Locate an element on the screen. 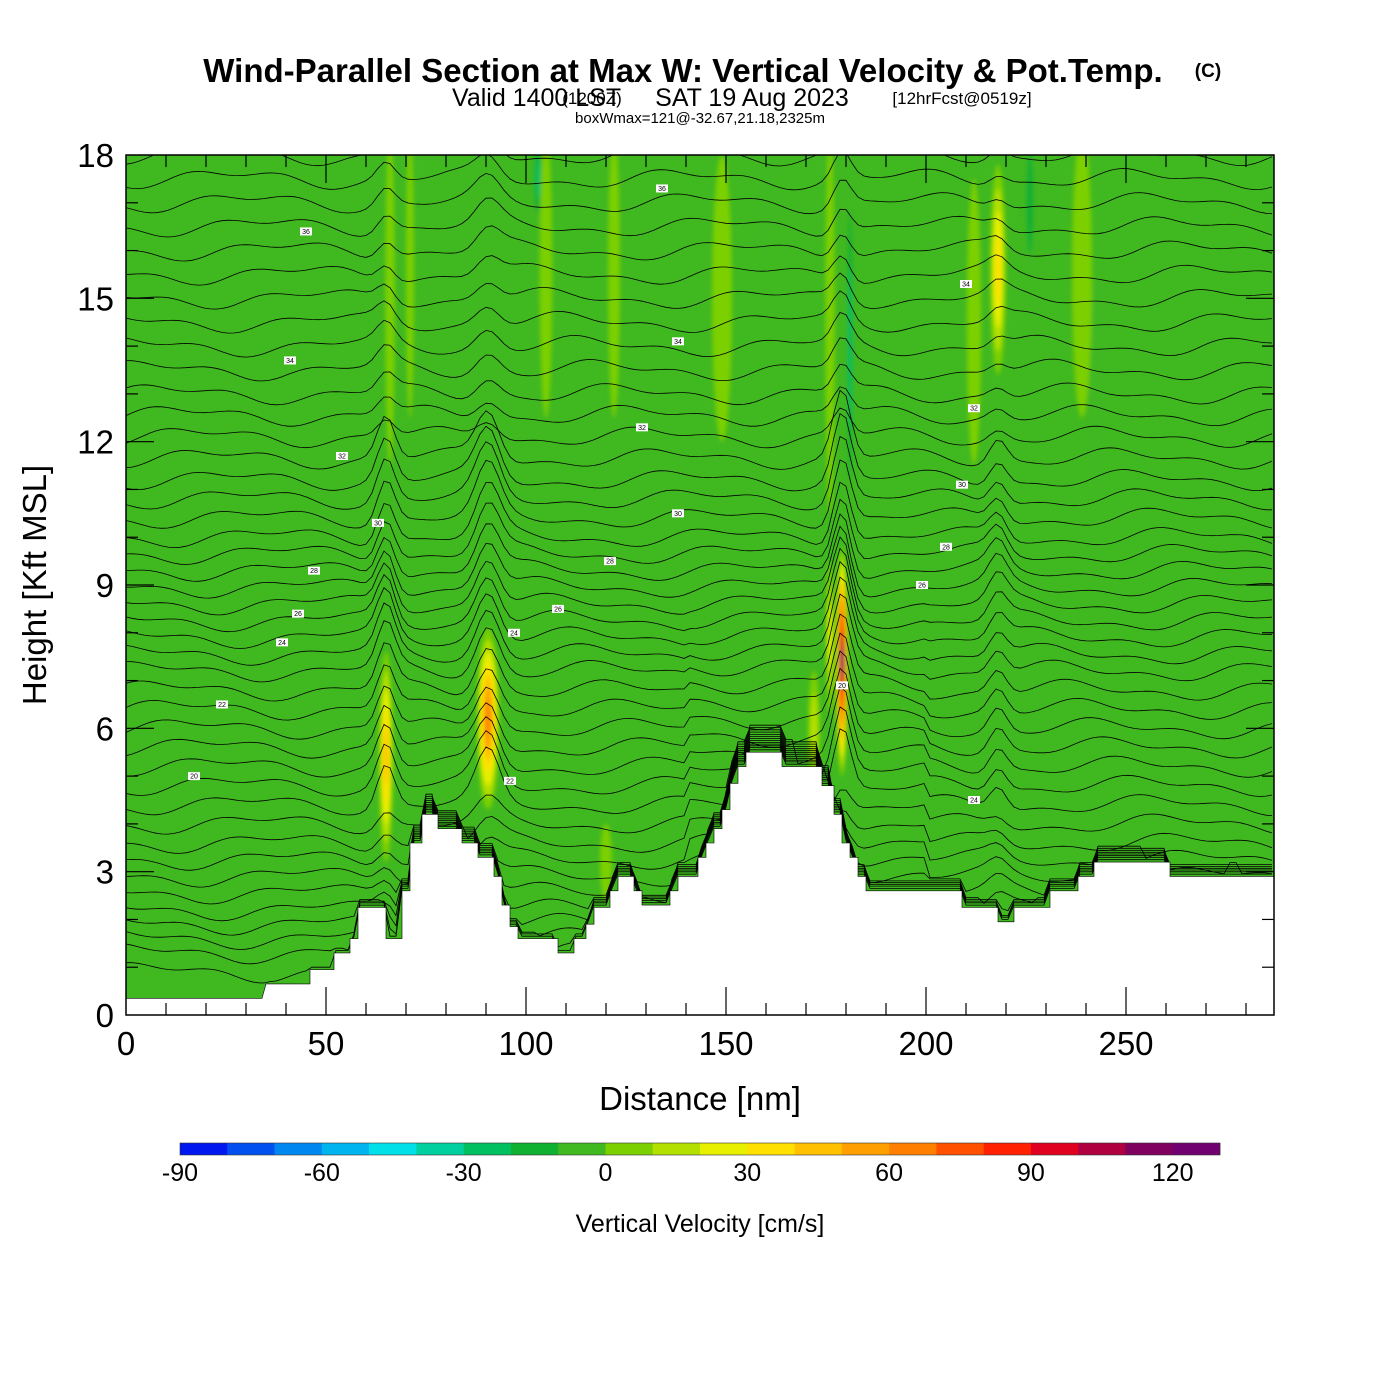 This screenshot has width=1400, height=1400. contour-label-text: 32 is located at coordinates (342, 457).